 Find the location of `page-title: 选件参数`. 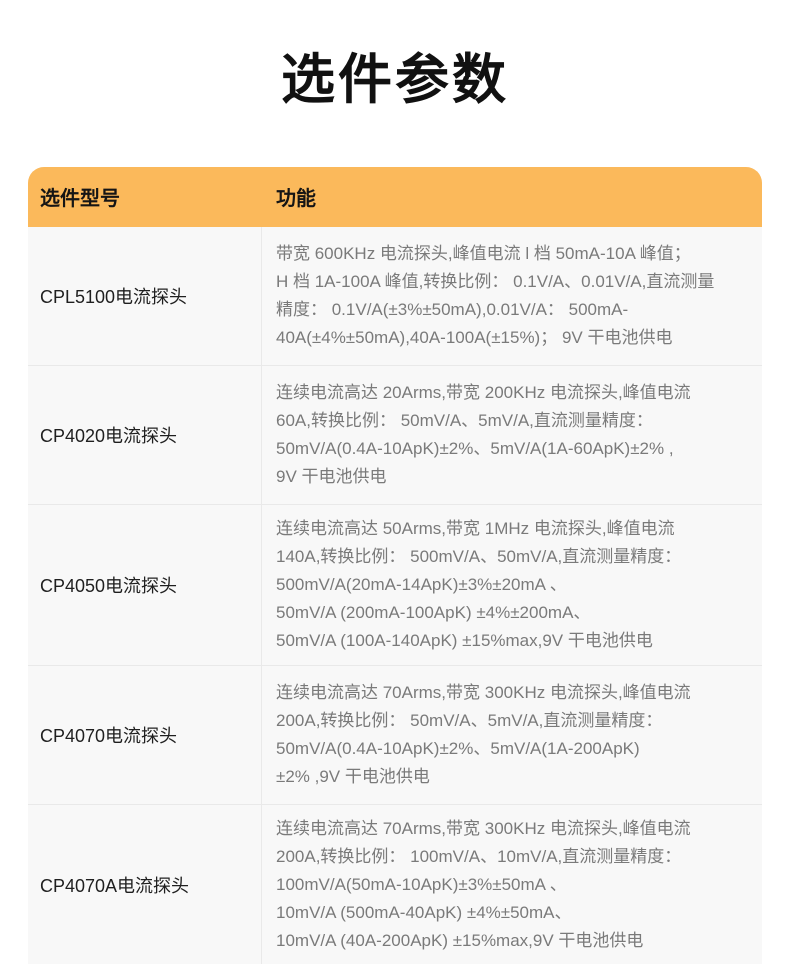

page-title: 选件参数 is located at coordinates (395, 80).